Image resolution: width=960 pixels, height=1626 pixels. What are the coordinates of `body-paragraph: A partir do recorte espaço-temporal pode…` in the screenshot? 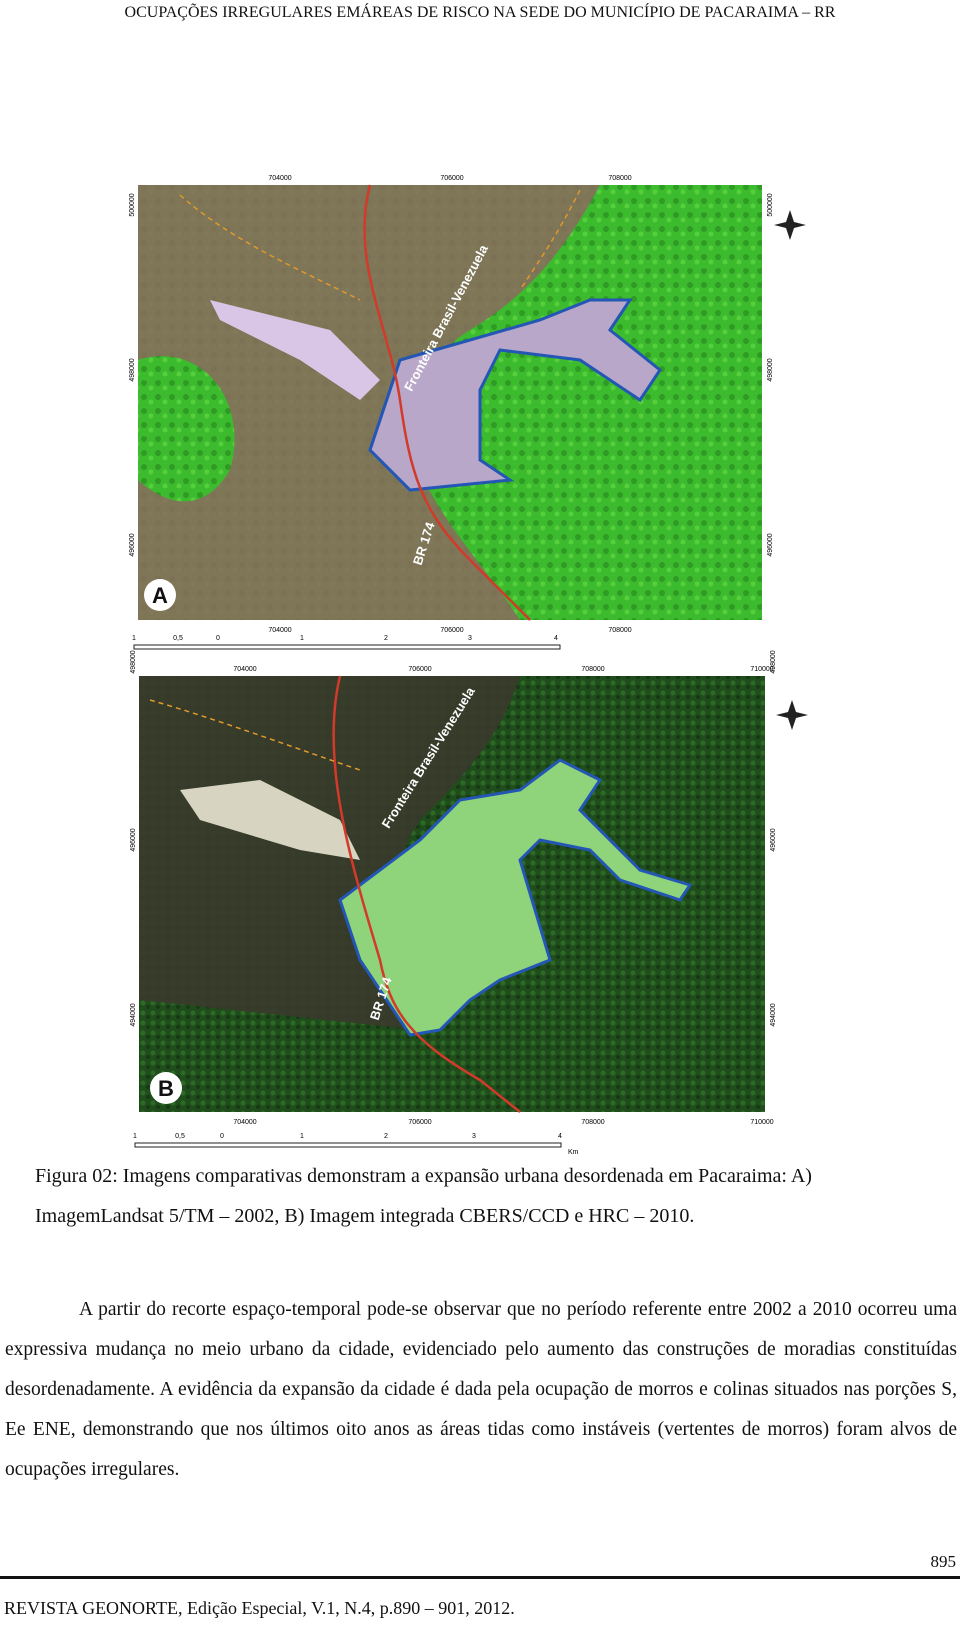 It's located at (481, 1389).